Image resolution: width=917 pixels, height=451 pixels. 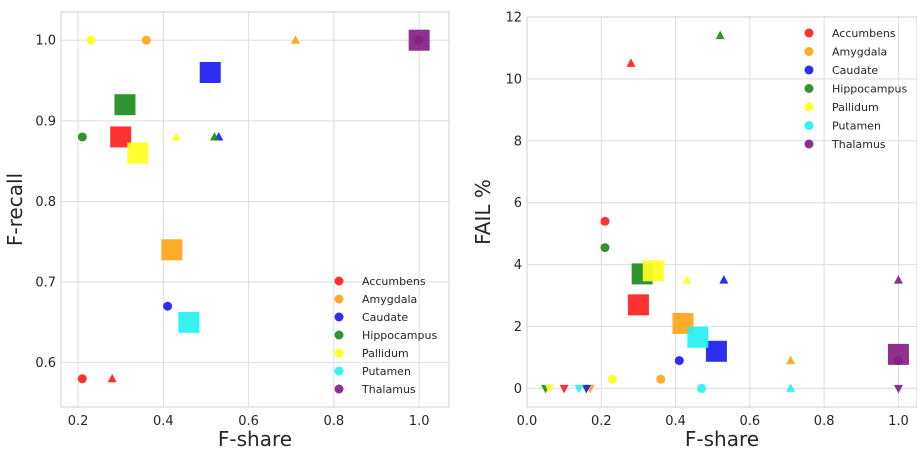 I want to click on y-tick-label: 0.9, so click(x=45, y=121).